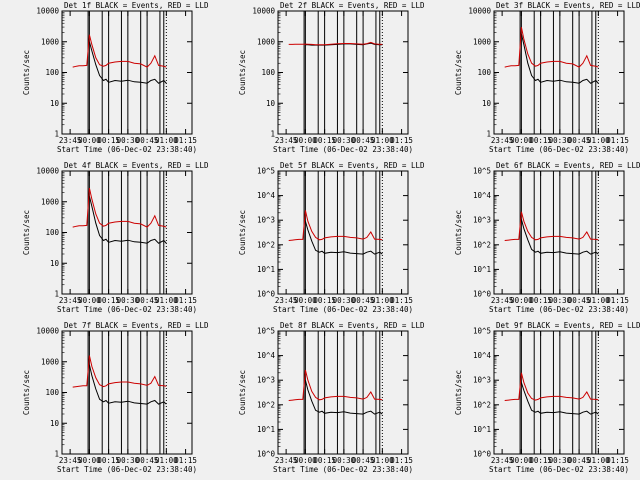  Describe the element at coordinates (352, 5) in the screenshot. I see `panel-title: Det 2f BLACK = Events, RED = LLD` at that location.